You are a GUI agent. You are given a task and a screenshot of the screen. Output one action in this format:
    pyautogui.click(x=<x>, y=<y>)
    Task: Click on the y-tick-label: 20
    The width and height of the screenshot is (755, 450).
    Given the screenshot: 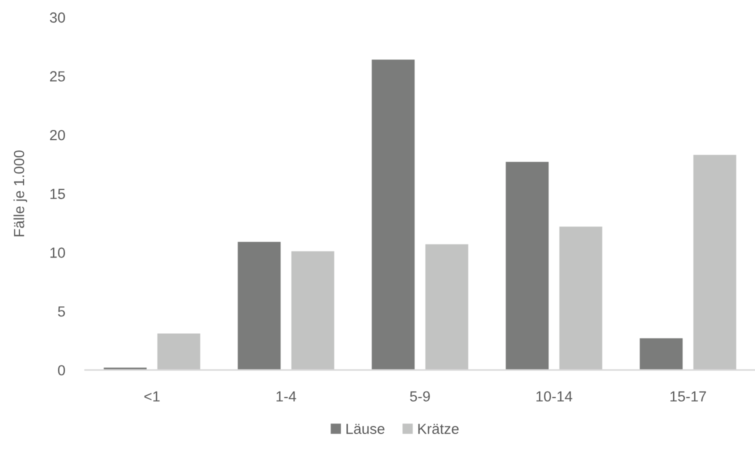 What is the action you would take?
    pyautogui.click(x=57, y=135)
    